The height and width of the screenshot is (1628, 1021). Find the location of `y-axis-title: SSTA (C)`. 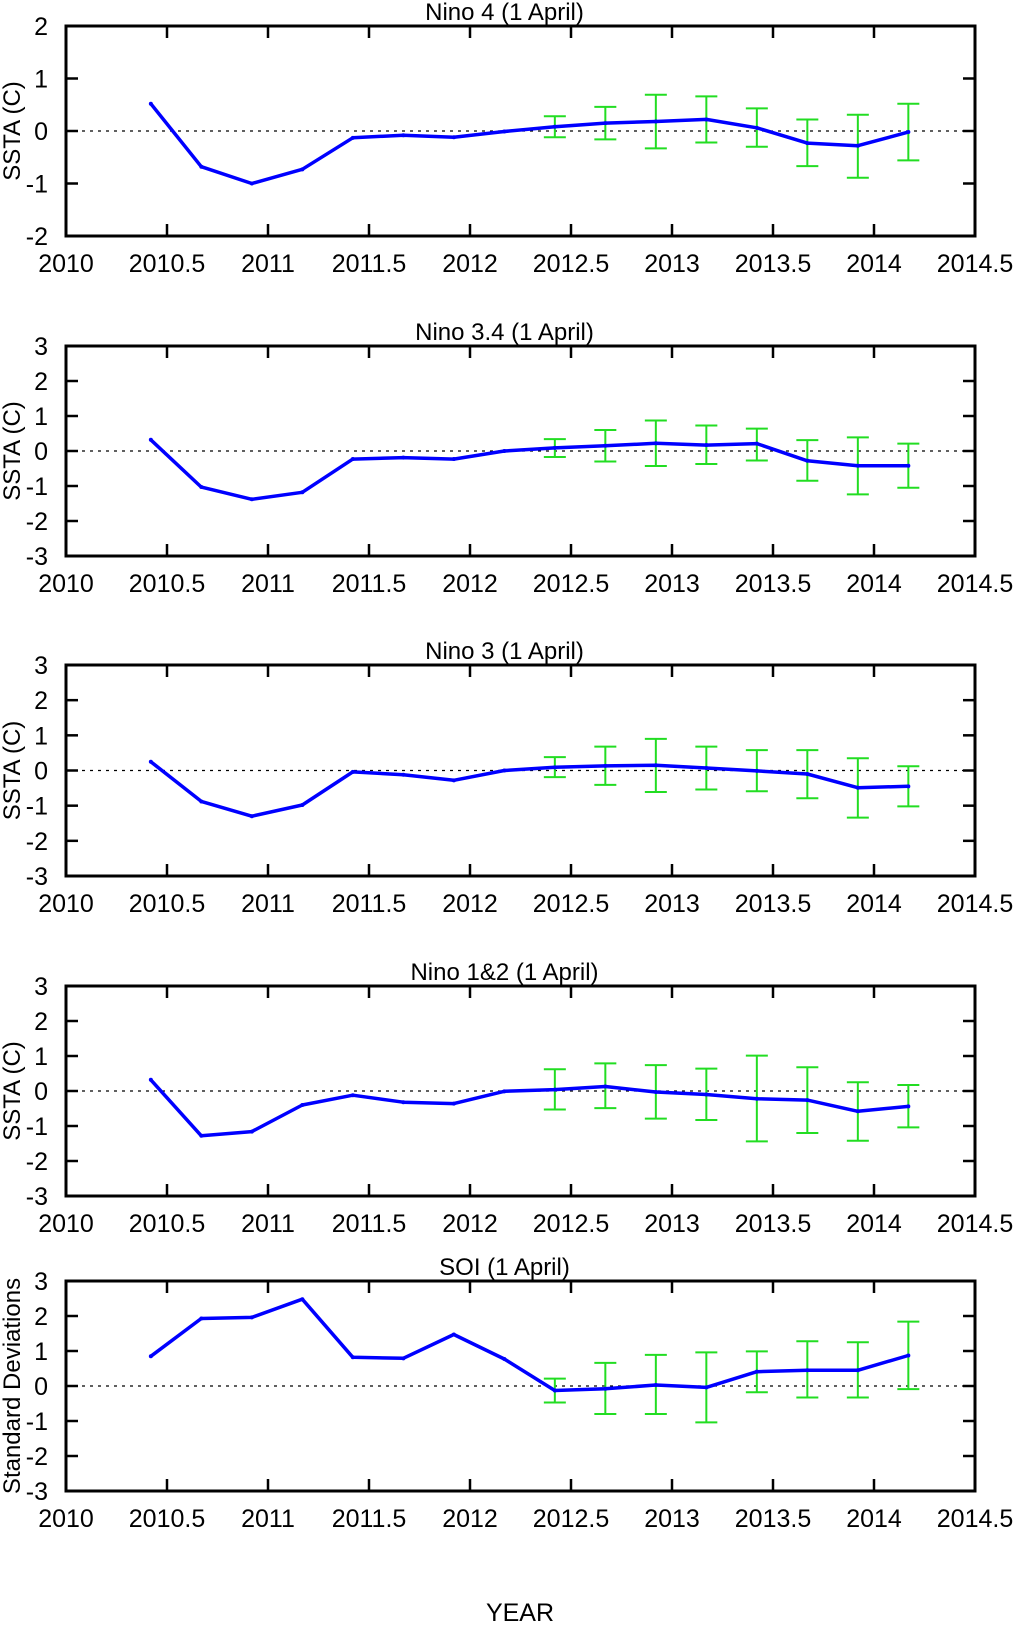

y-axis-title: SSTA (C) is located at coordinates (13, 451).